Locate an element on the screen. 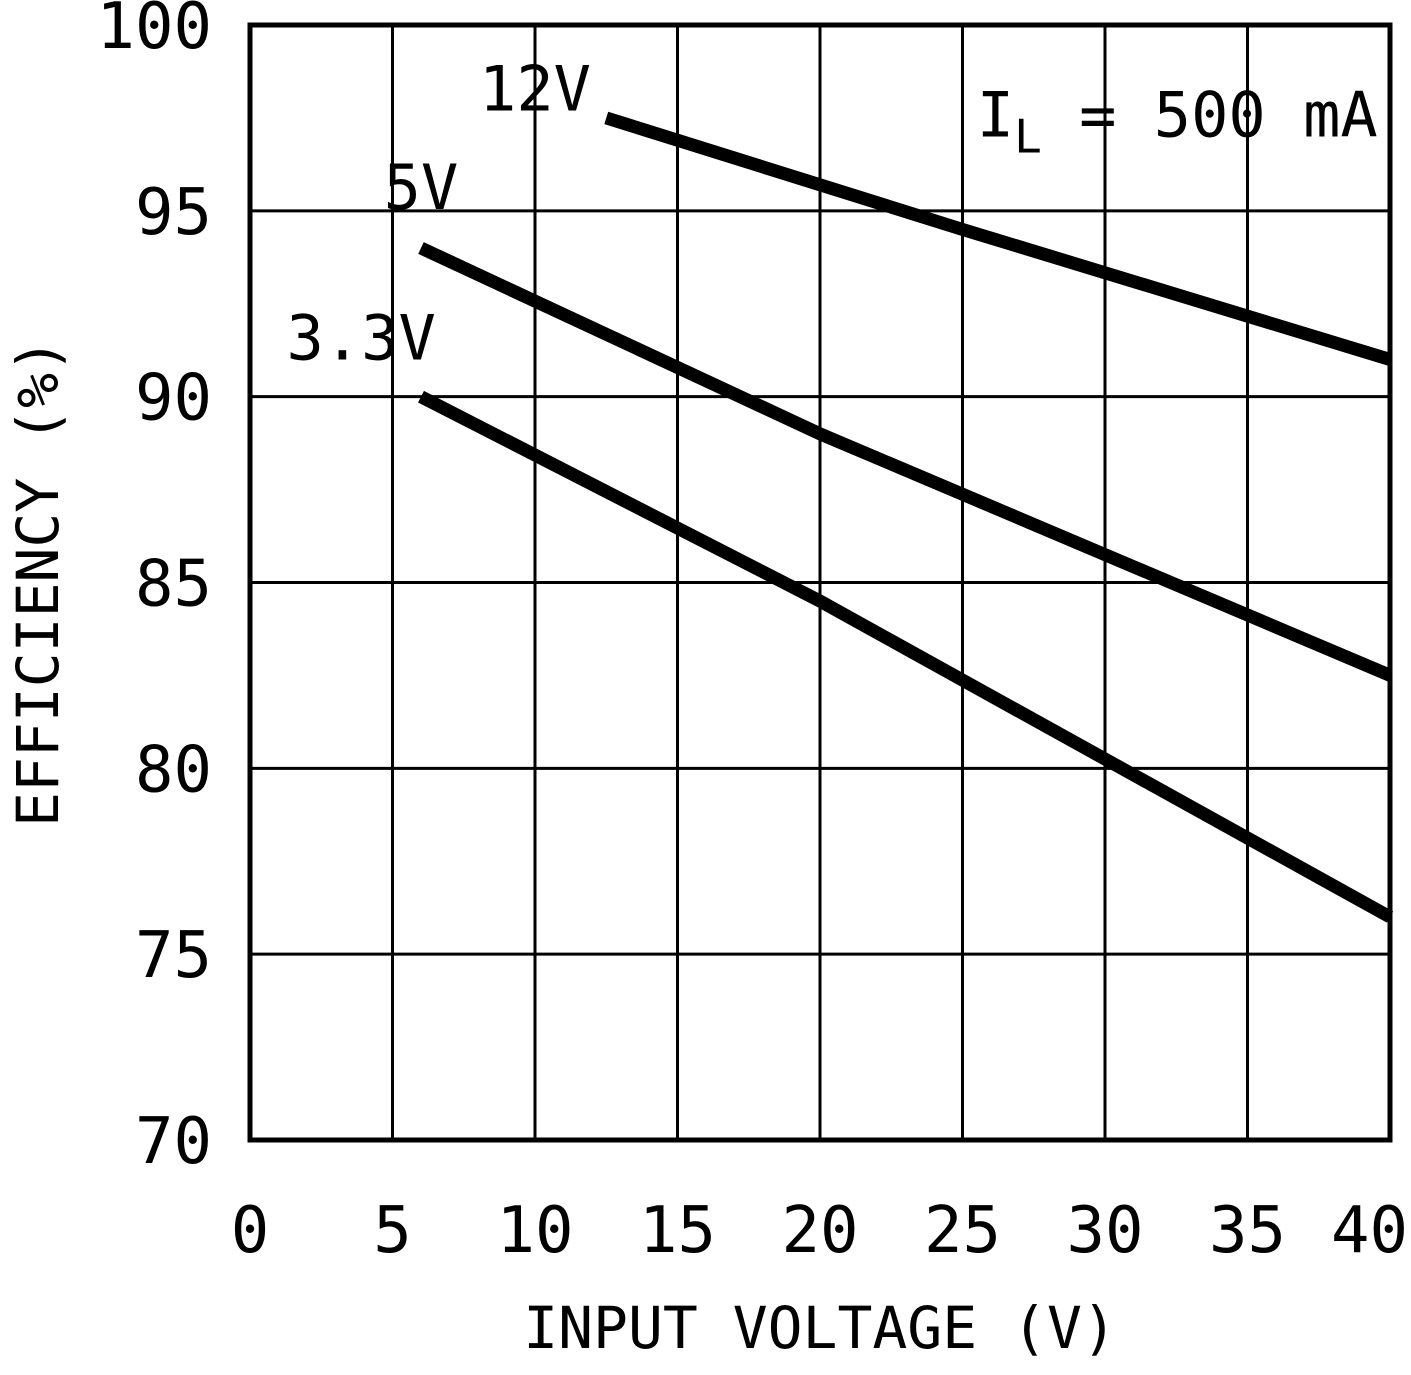 This screenshot has height=1375, width=1411. y-tick-label: 95 is located at coordinates (173, 213).